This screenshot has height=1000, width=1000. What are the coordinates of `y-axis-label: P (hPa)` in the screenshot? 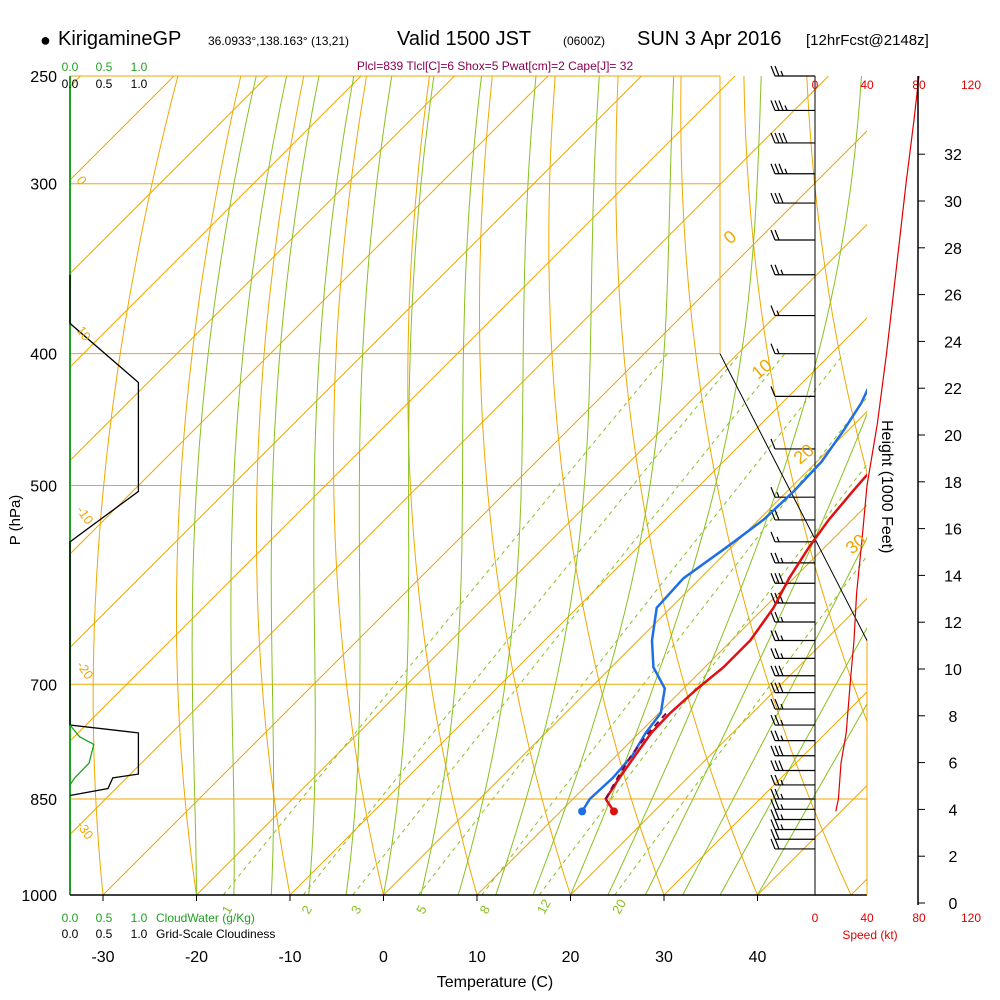 It's located at (15, 520).